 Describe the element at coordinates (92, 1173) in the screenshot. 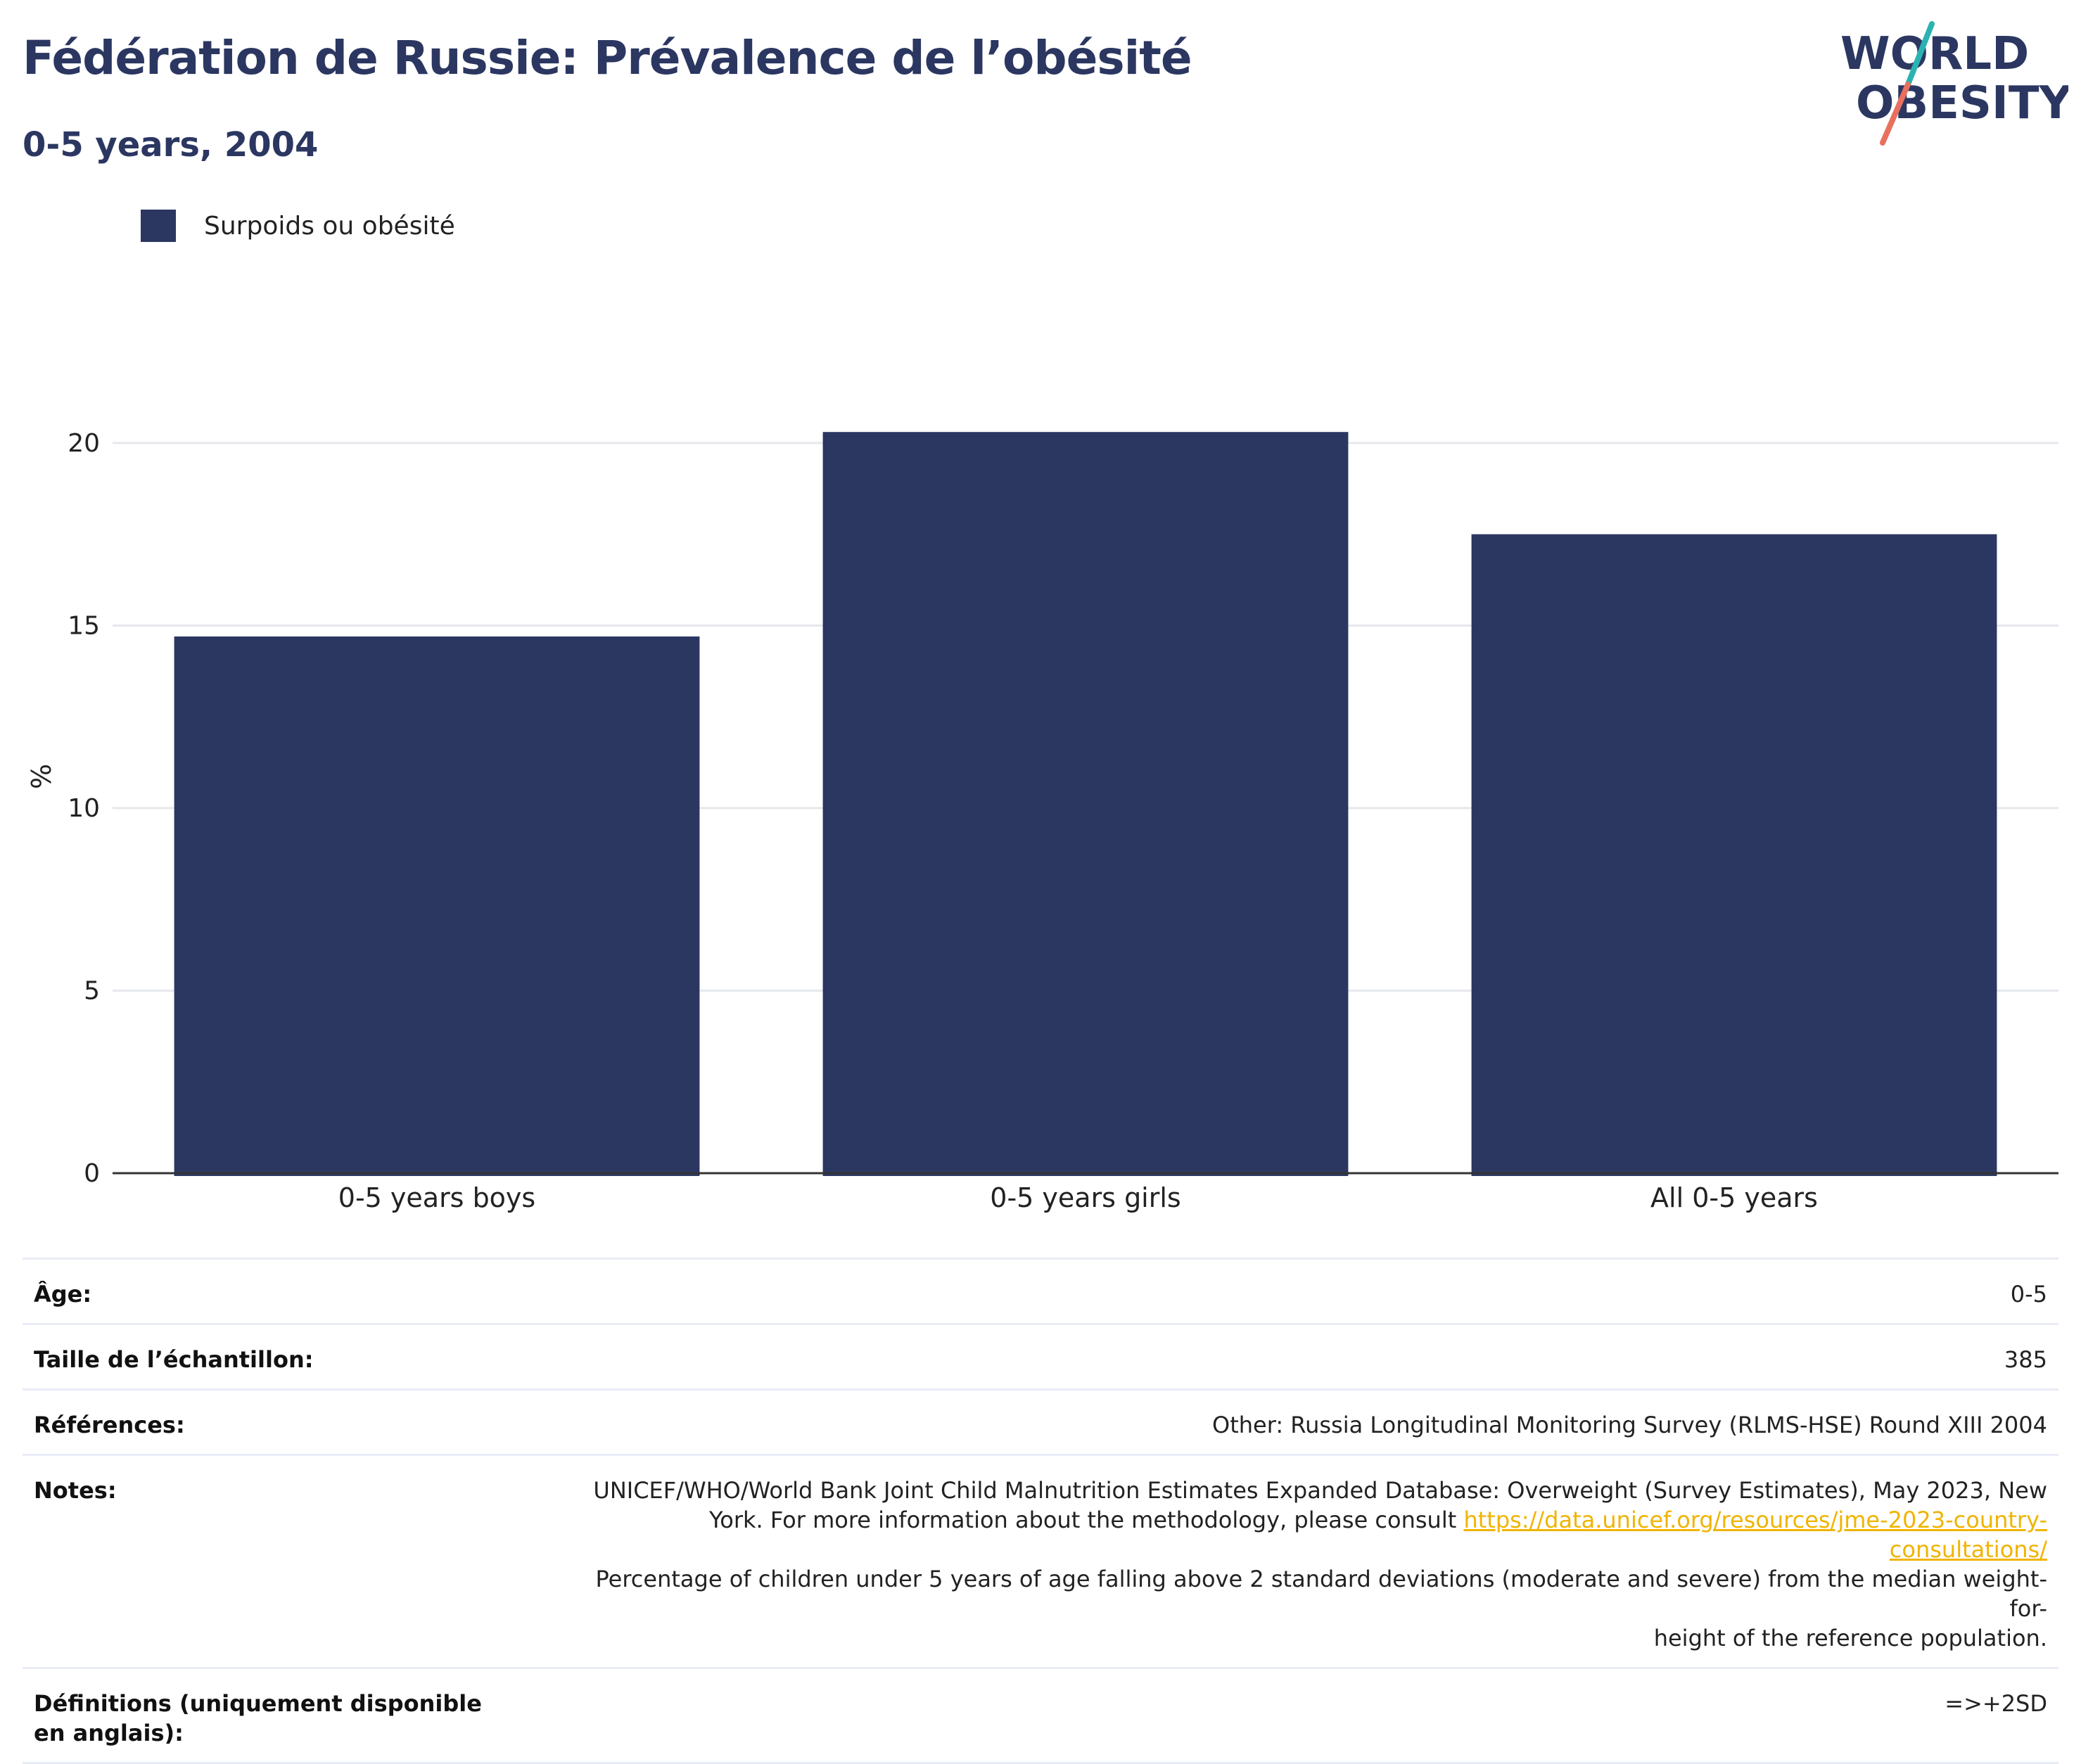

I see `y-tick-label: 0` at that location.